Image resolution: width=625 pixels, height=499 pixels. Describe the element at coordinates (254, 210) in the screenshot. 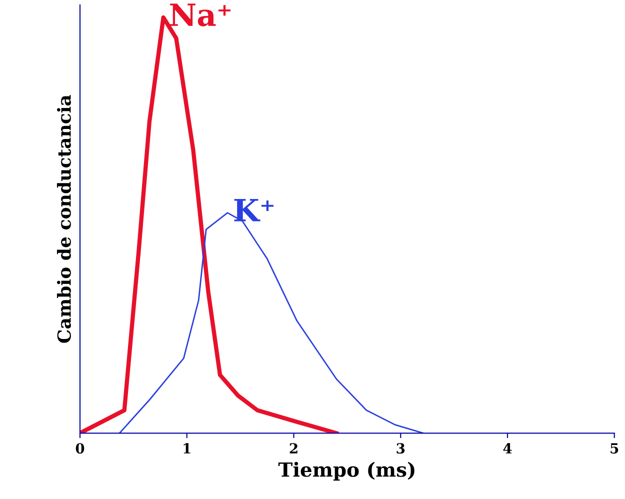

I see `series-label: K⁺` at that location.